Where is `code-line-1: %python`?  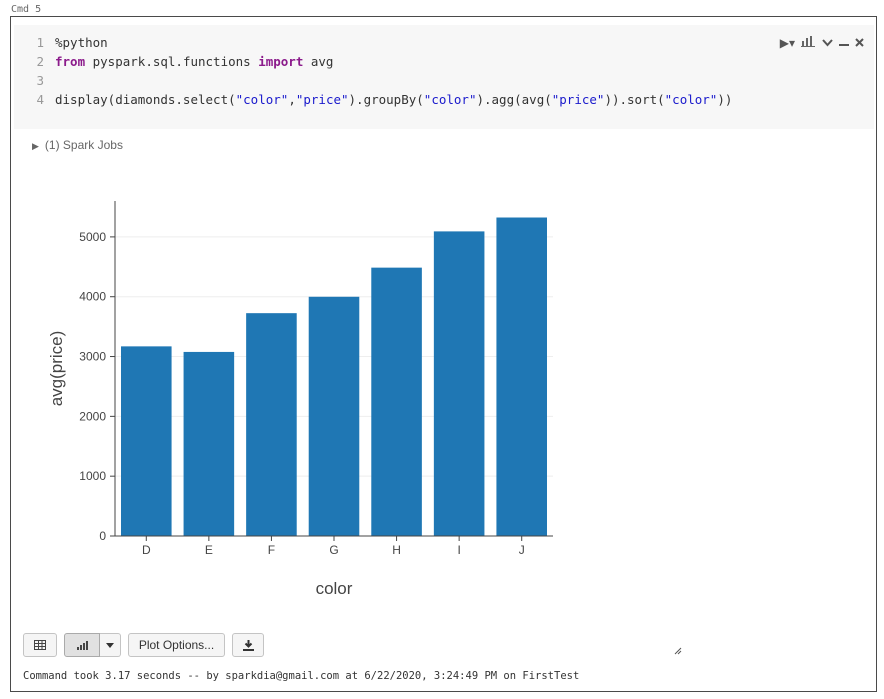
code-line-1: %python is located at coordinates (81, 42).